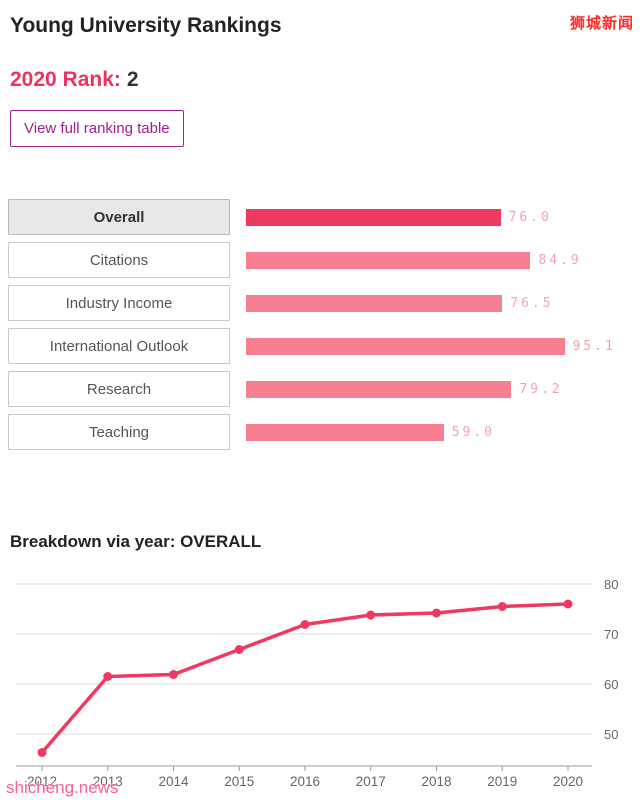 Image resolution: width=644 pixels, height=800 pixels. I want to click on rank-label: 2020 Rank:, so click(65, 79).